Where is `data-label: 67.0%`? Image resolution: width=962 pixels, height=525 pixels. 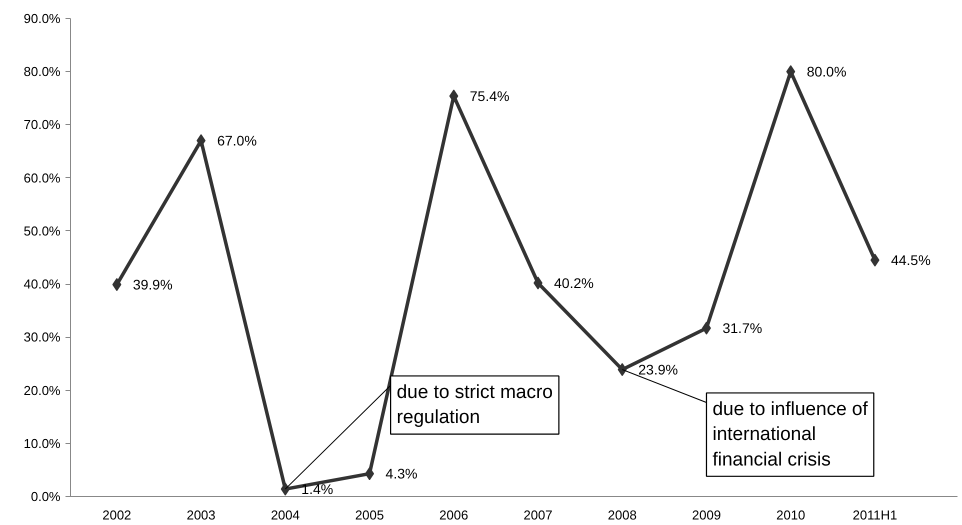 data-label: 67.0% is located at coordinates (237, 140).